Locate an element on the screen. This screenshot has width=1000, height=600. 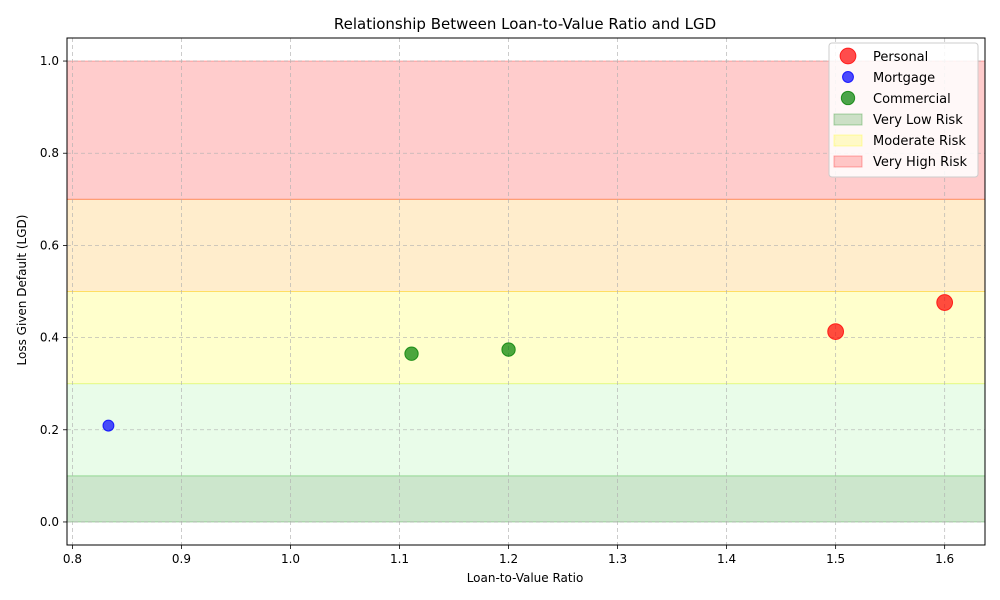
y-tick-label: 0.6 is located at coordinates (49, 245).